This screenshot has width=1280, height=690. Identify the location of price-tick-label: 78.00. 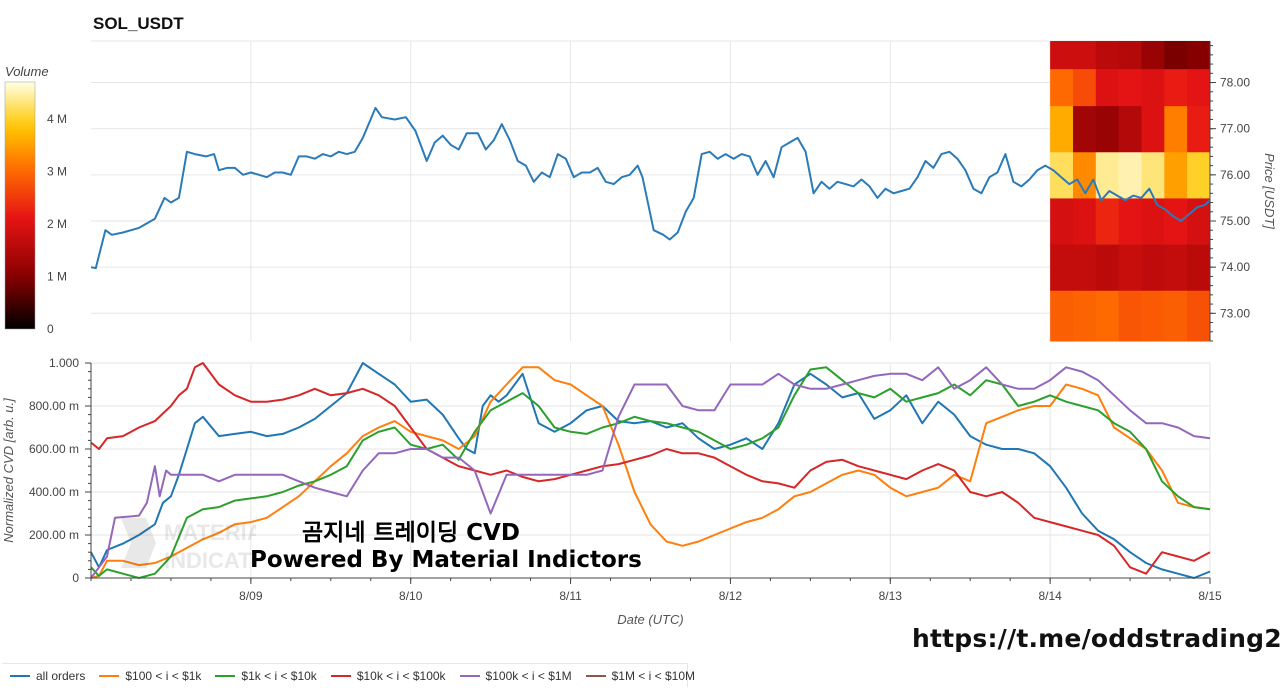
(1235, 83).